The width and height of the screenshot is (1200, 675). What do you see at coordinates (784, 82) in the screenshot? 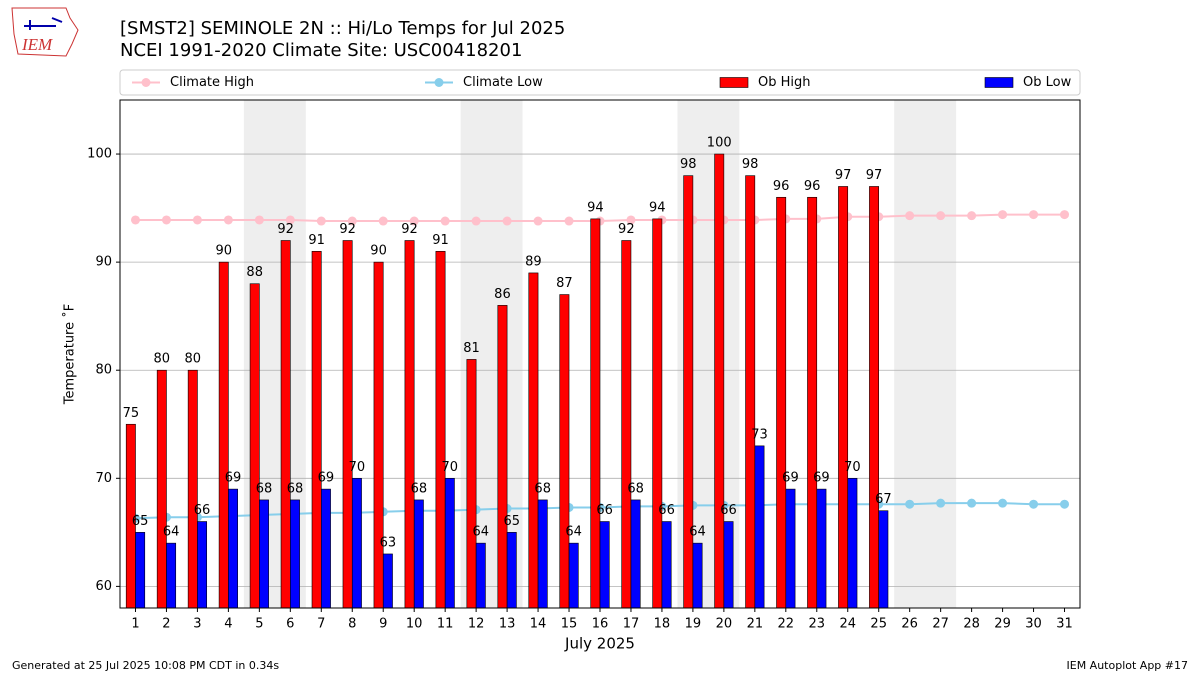
I see `legend-label: Ob High` at bounding box center [784, 82].